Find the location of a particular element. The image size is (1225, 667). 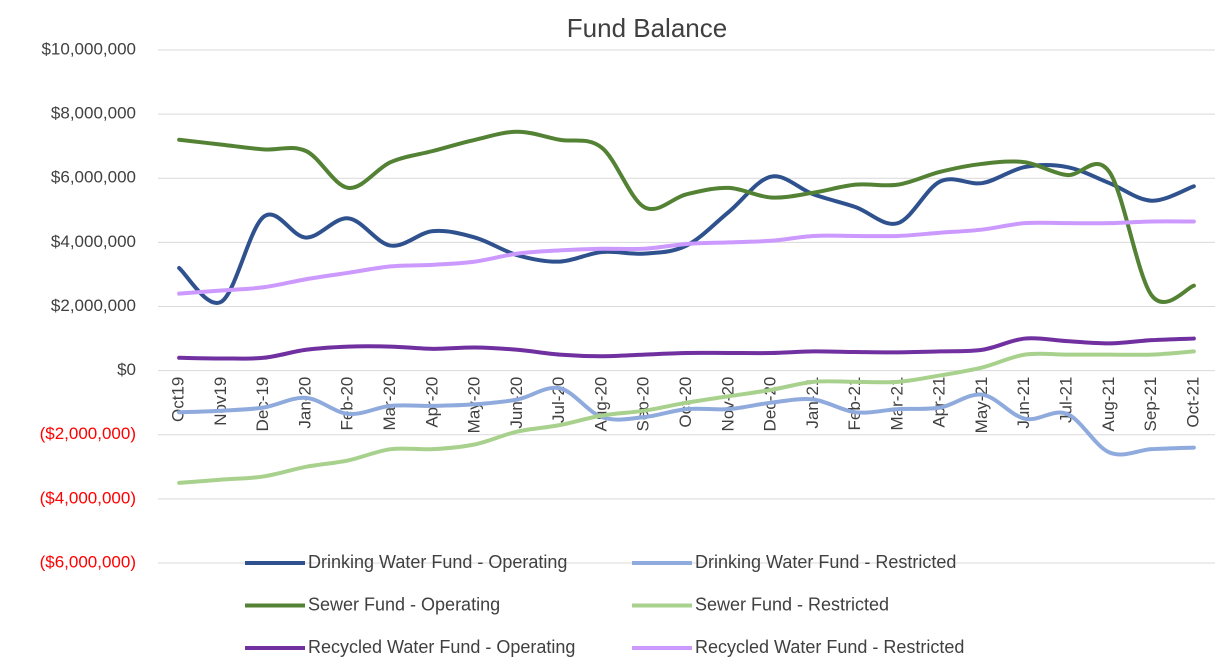

x-tick-label: Dec-19 is located at coordinates (262, 404).